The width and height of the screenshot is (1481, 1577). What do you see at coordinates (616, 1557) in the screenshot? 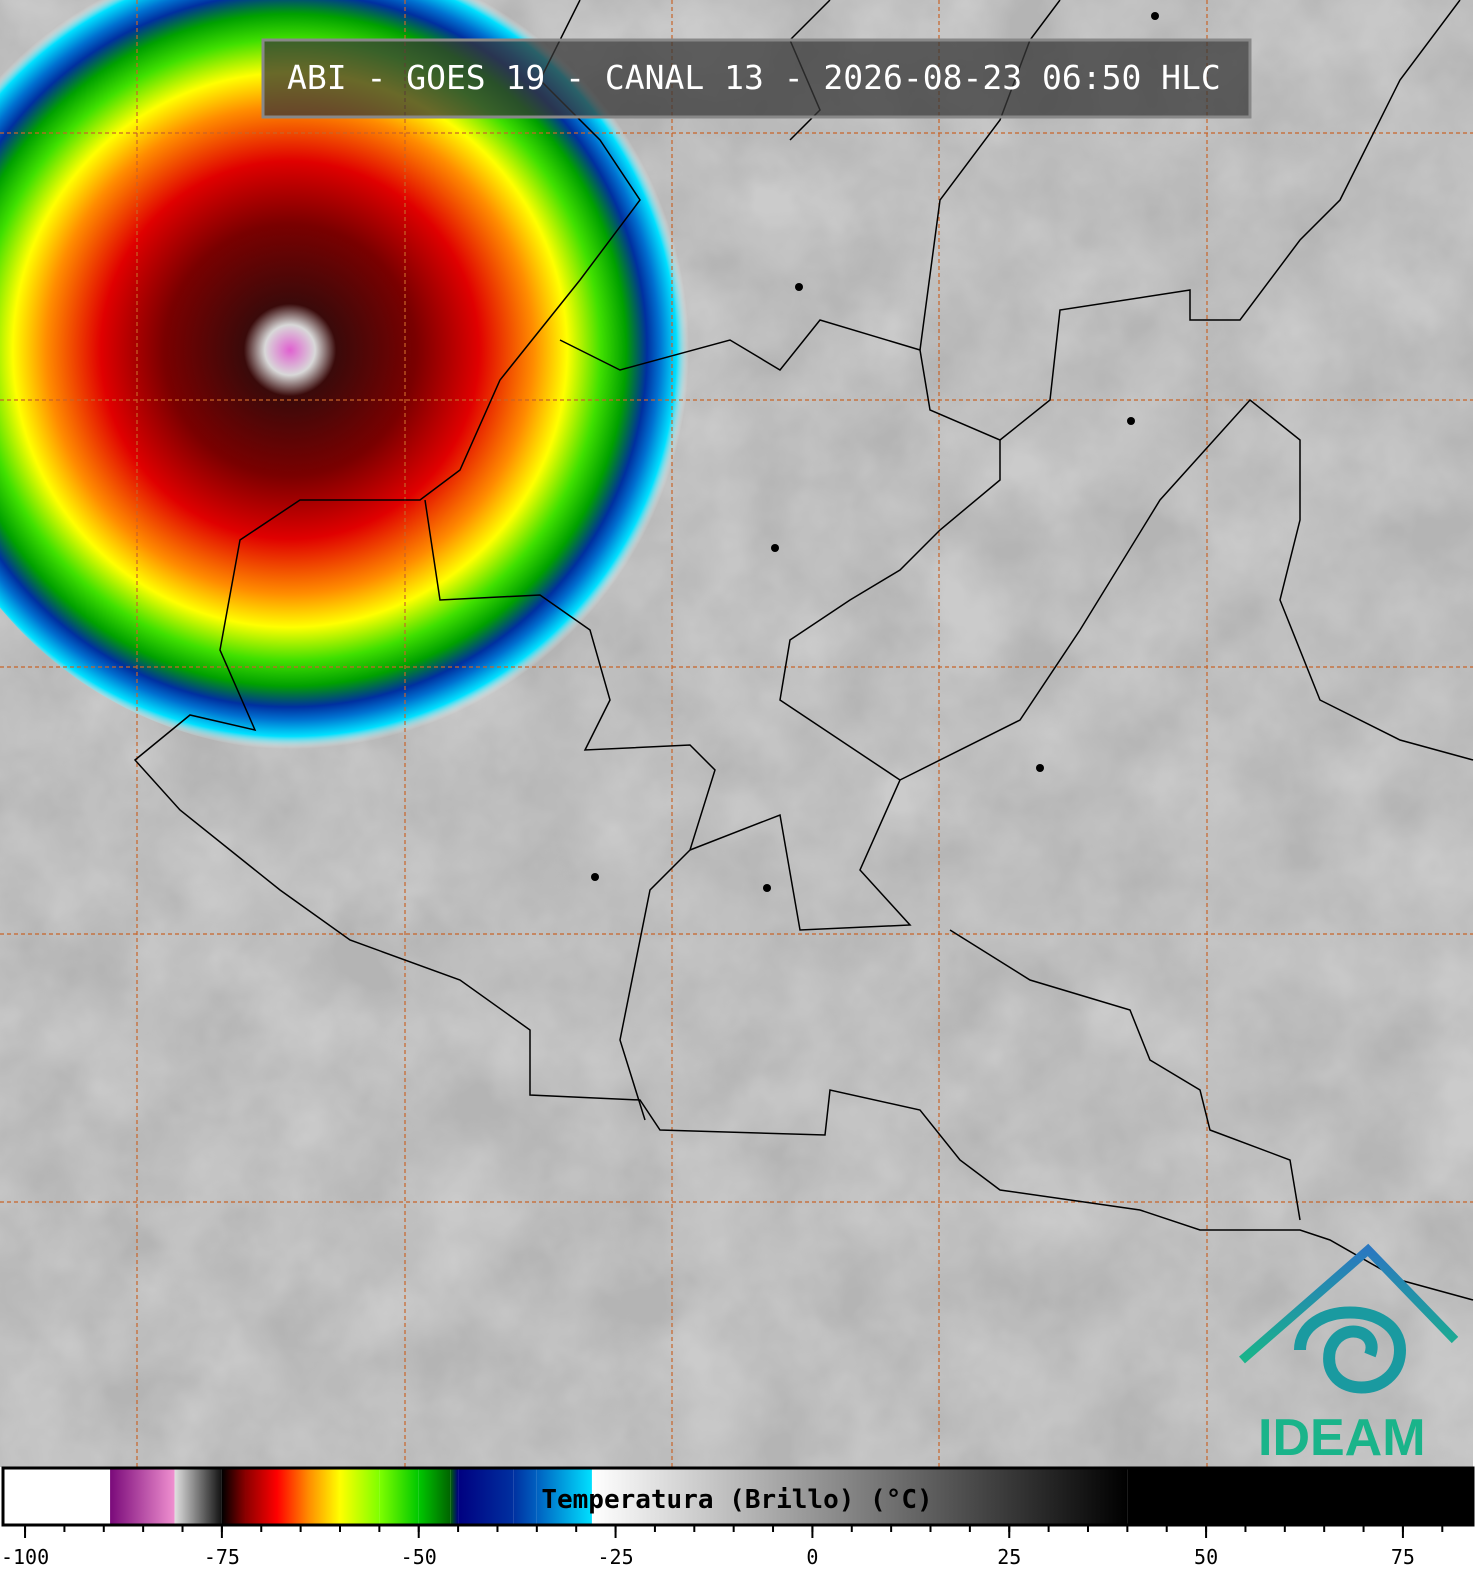
I see `tick-label: -25` at bounding box center [616, 1557].